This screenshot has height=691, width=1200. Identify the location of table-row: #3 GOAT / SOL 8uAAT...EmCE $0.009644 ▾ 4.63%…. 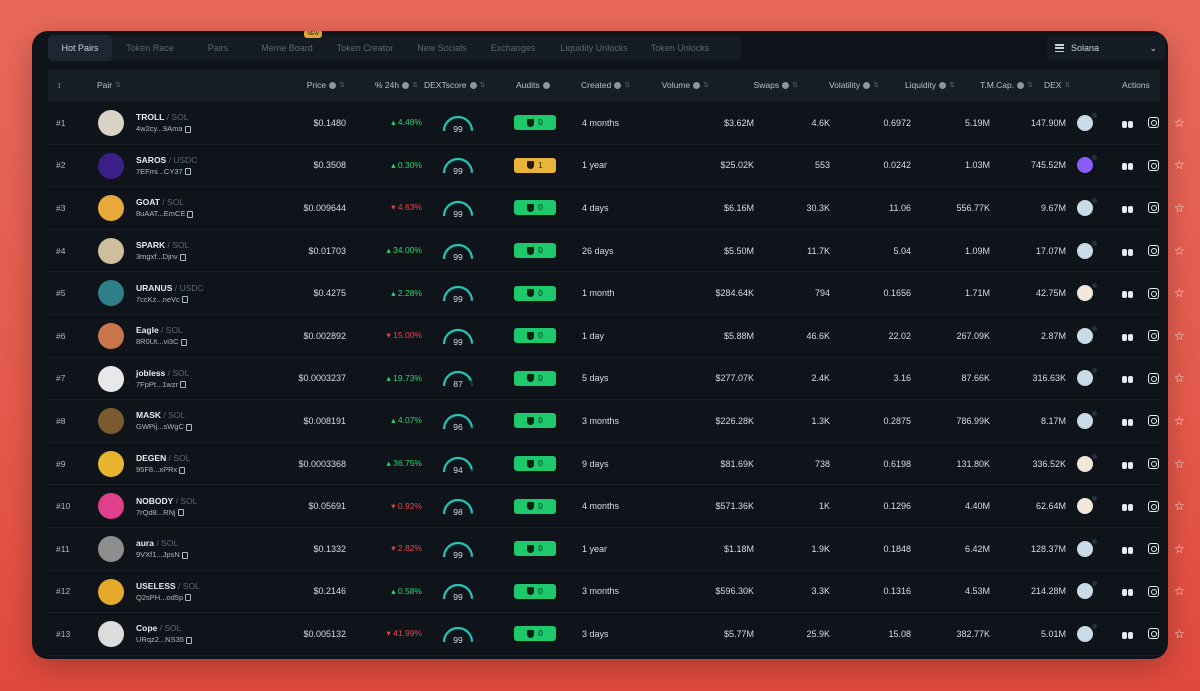
(616, 208).